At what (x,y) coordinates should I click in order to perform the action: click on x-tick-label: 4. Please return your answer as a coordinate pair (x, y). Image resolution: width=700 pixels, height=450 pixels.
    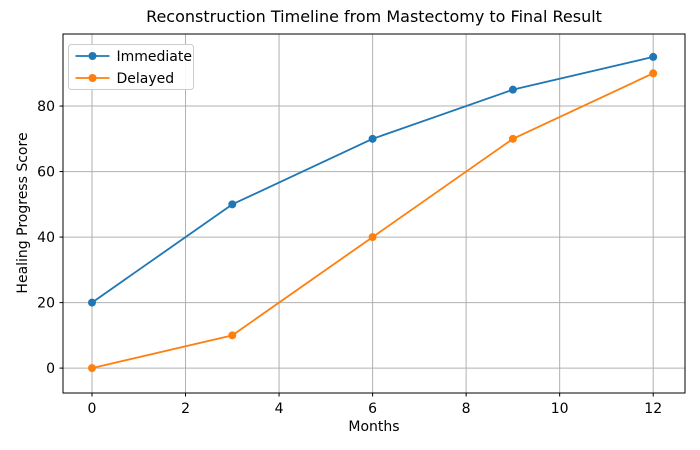
    Looking at the image, I should click on (279, 409).